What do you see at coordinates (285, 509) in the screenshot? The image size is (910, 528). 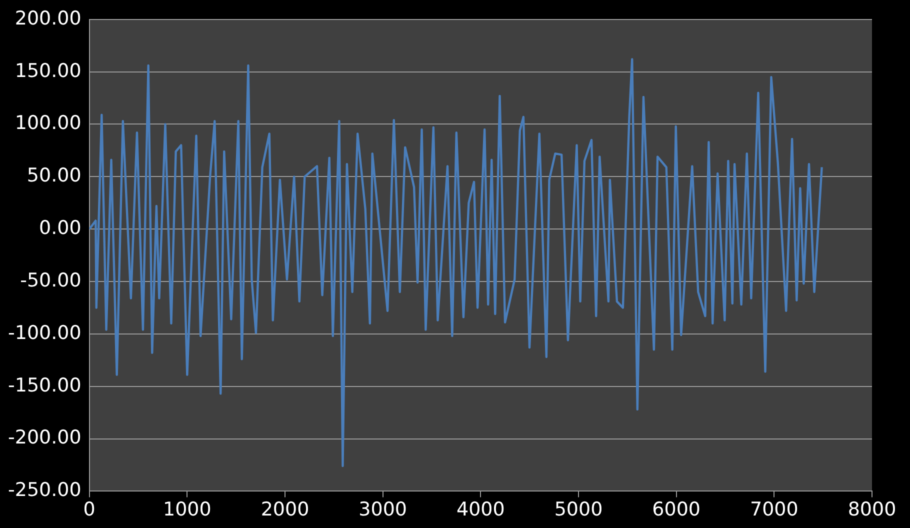 I see `x-tick-label: 2000` at bounding box center [285, 509].